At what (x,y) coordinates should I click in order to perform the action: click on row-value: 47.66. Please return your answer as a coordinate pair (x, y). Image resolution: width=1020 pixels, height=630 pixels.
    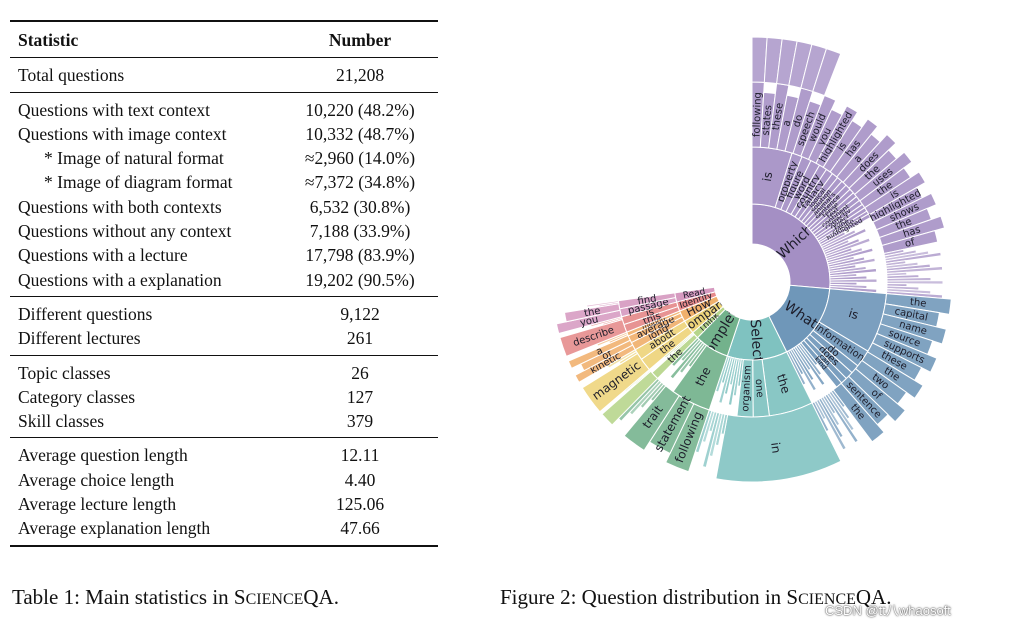
    Looking at the image, I should click on (360, 528).